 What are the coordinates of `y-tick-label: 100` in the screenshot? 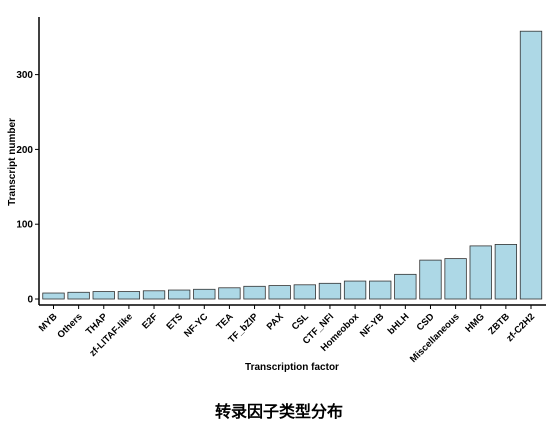 It's located at (24, 225).